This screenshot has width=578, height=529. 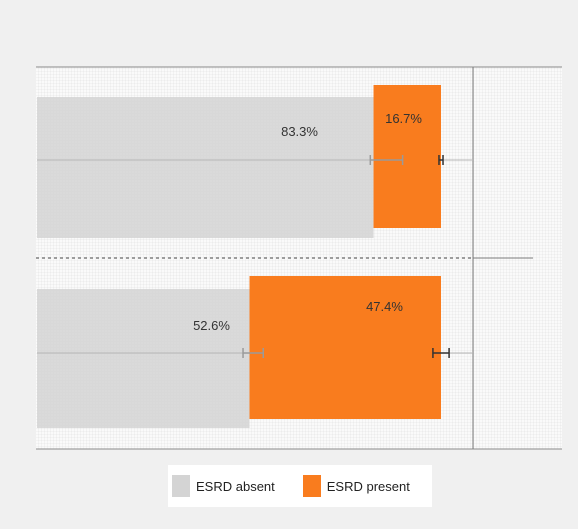 I want to click on legend-item-absent: ESRD absent, so click(x=223, y=486).